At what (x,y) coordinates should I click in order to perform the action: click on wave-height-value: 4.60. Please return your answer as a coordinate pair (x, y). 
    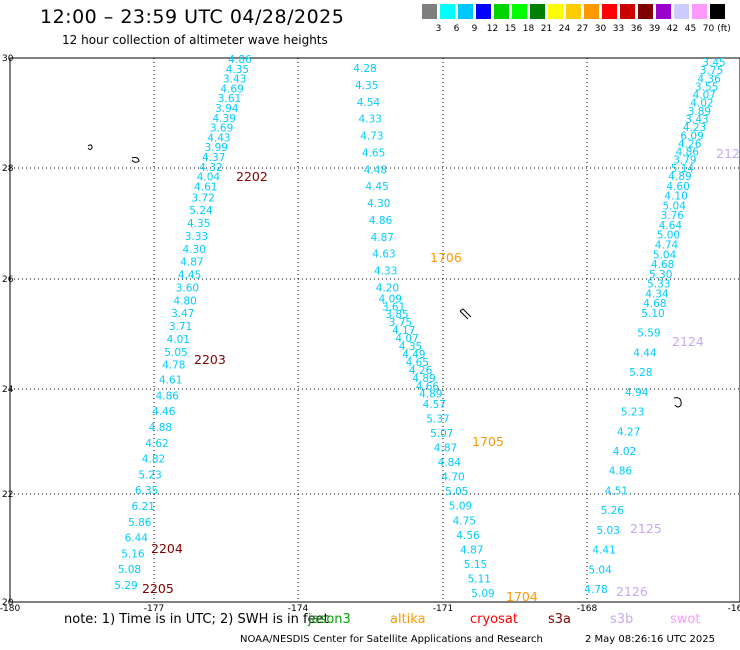
    Looking at the image, I should click on (677, 187).